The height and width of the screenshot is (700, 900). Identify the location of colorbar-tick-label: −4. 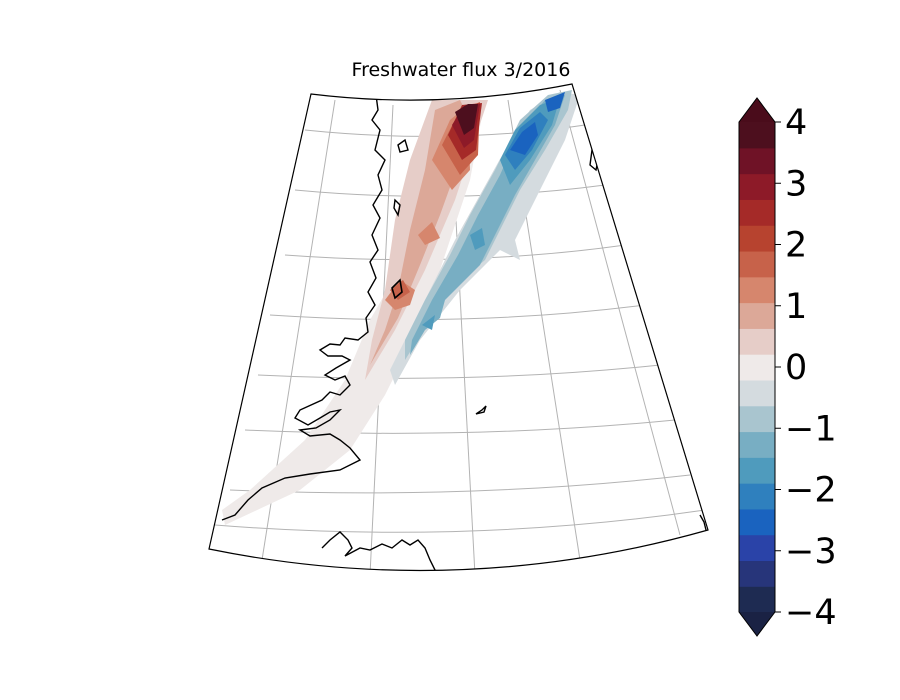
(811, 613).